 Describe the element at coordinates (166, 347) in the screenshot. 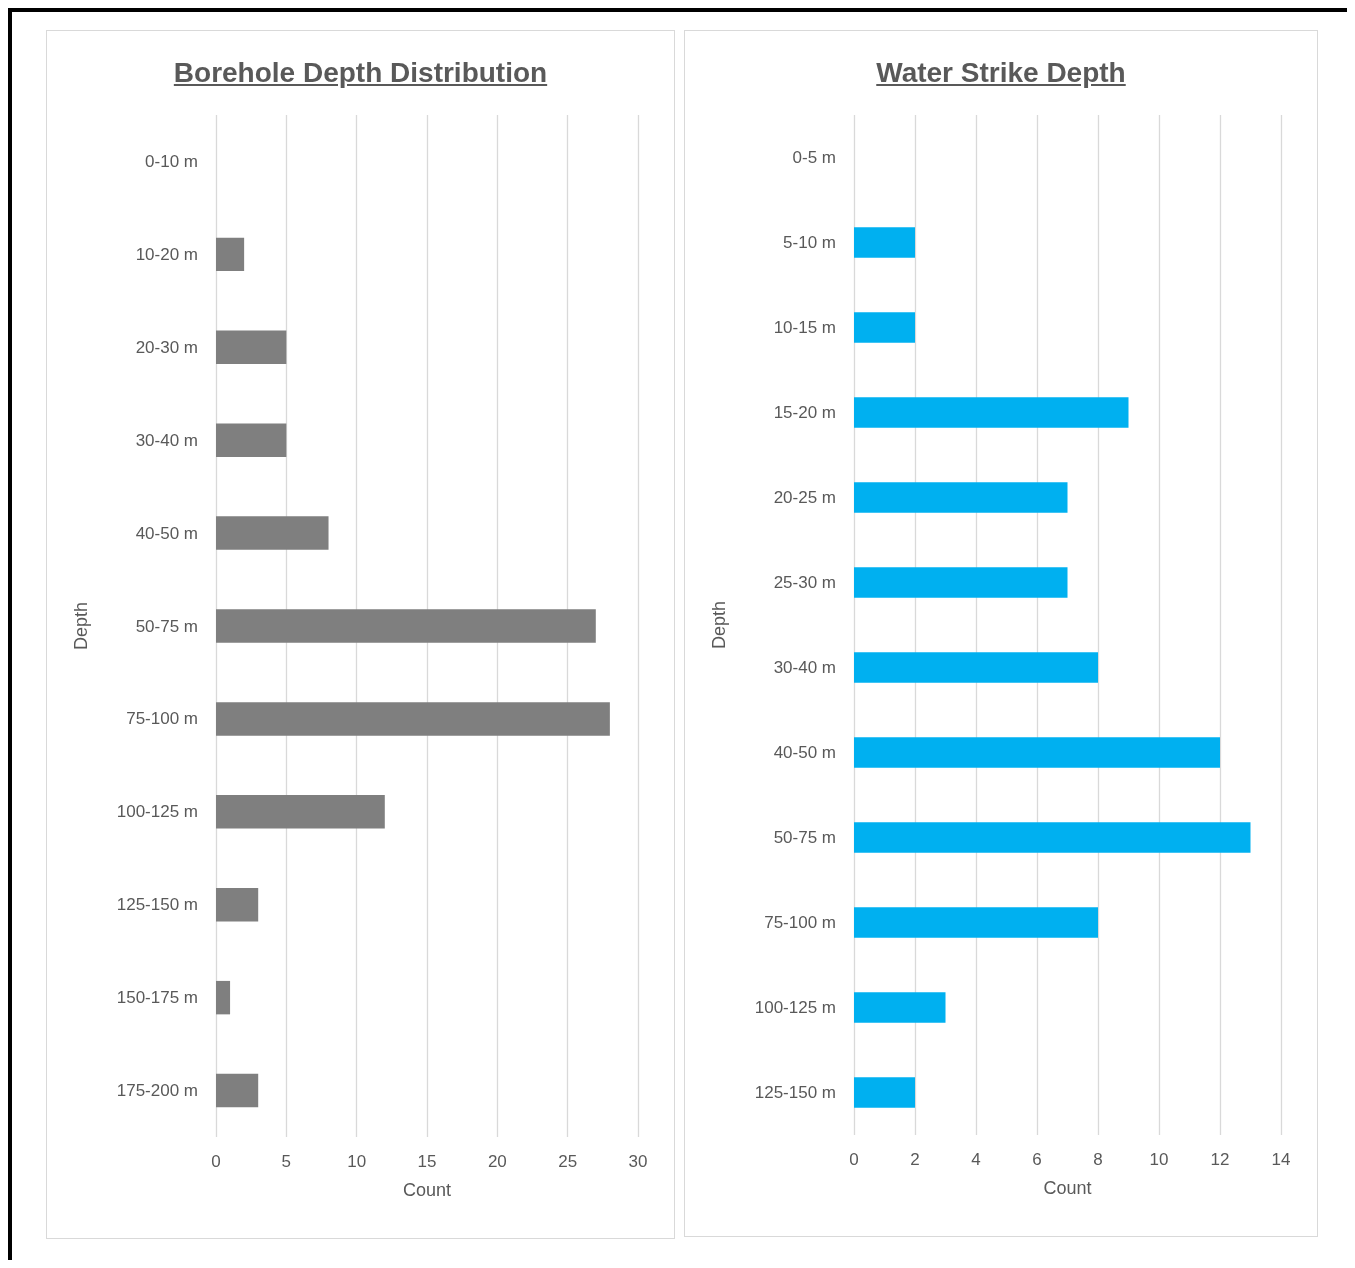

I see `y-tick-label: 20-30 m` at that location.